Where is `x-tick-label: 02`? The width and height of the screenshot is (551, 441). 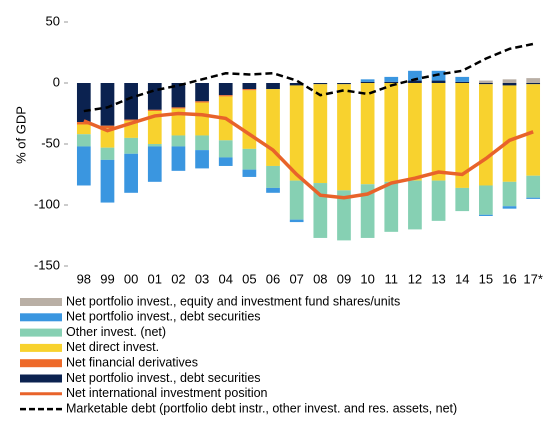
x-tick-label: 02 is located at coordinates (178, 278).